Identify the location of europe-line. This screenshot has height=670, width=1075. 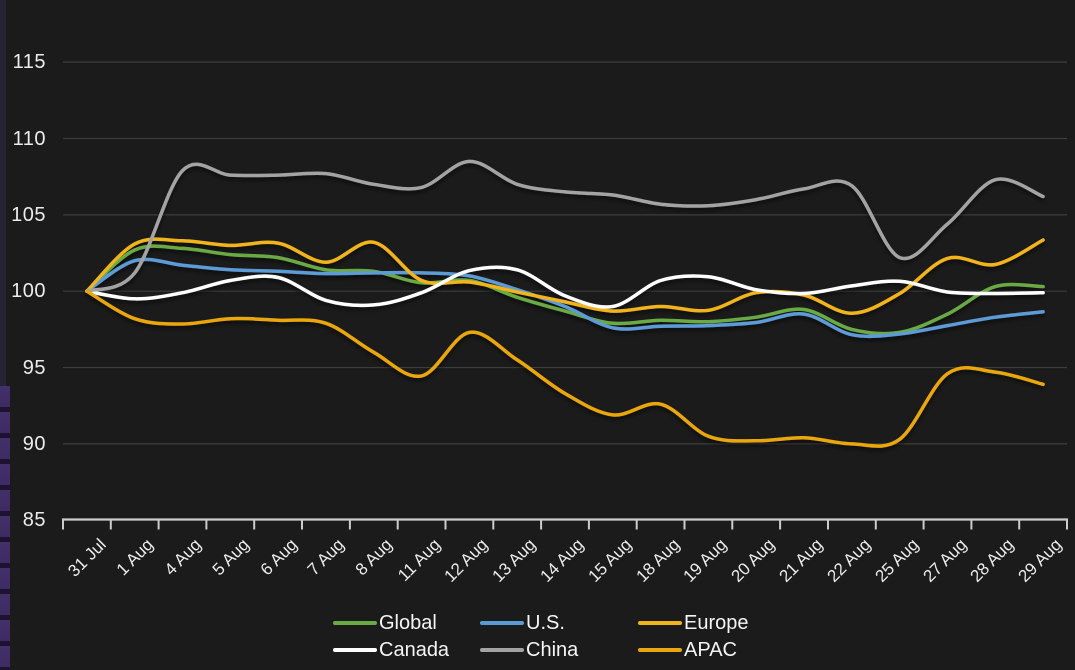
(565, 276).